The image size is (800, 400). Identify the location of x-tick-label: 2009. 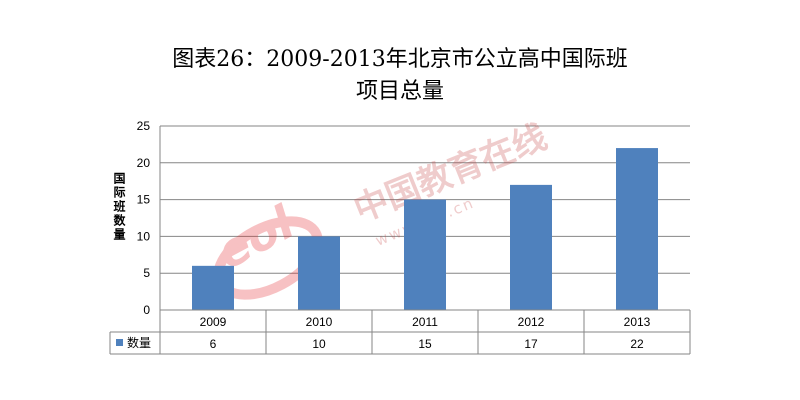
(213, 322).